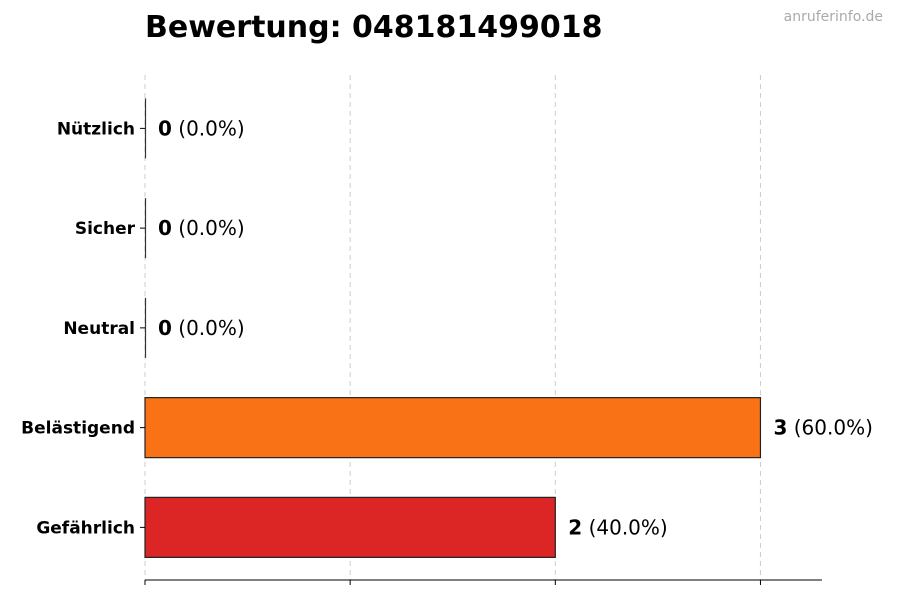 The height and width of the screenshot is (600, 900). I want to click on category-label-2: Neutral, so click(99, 329).